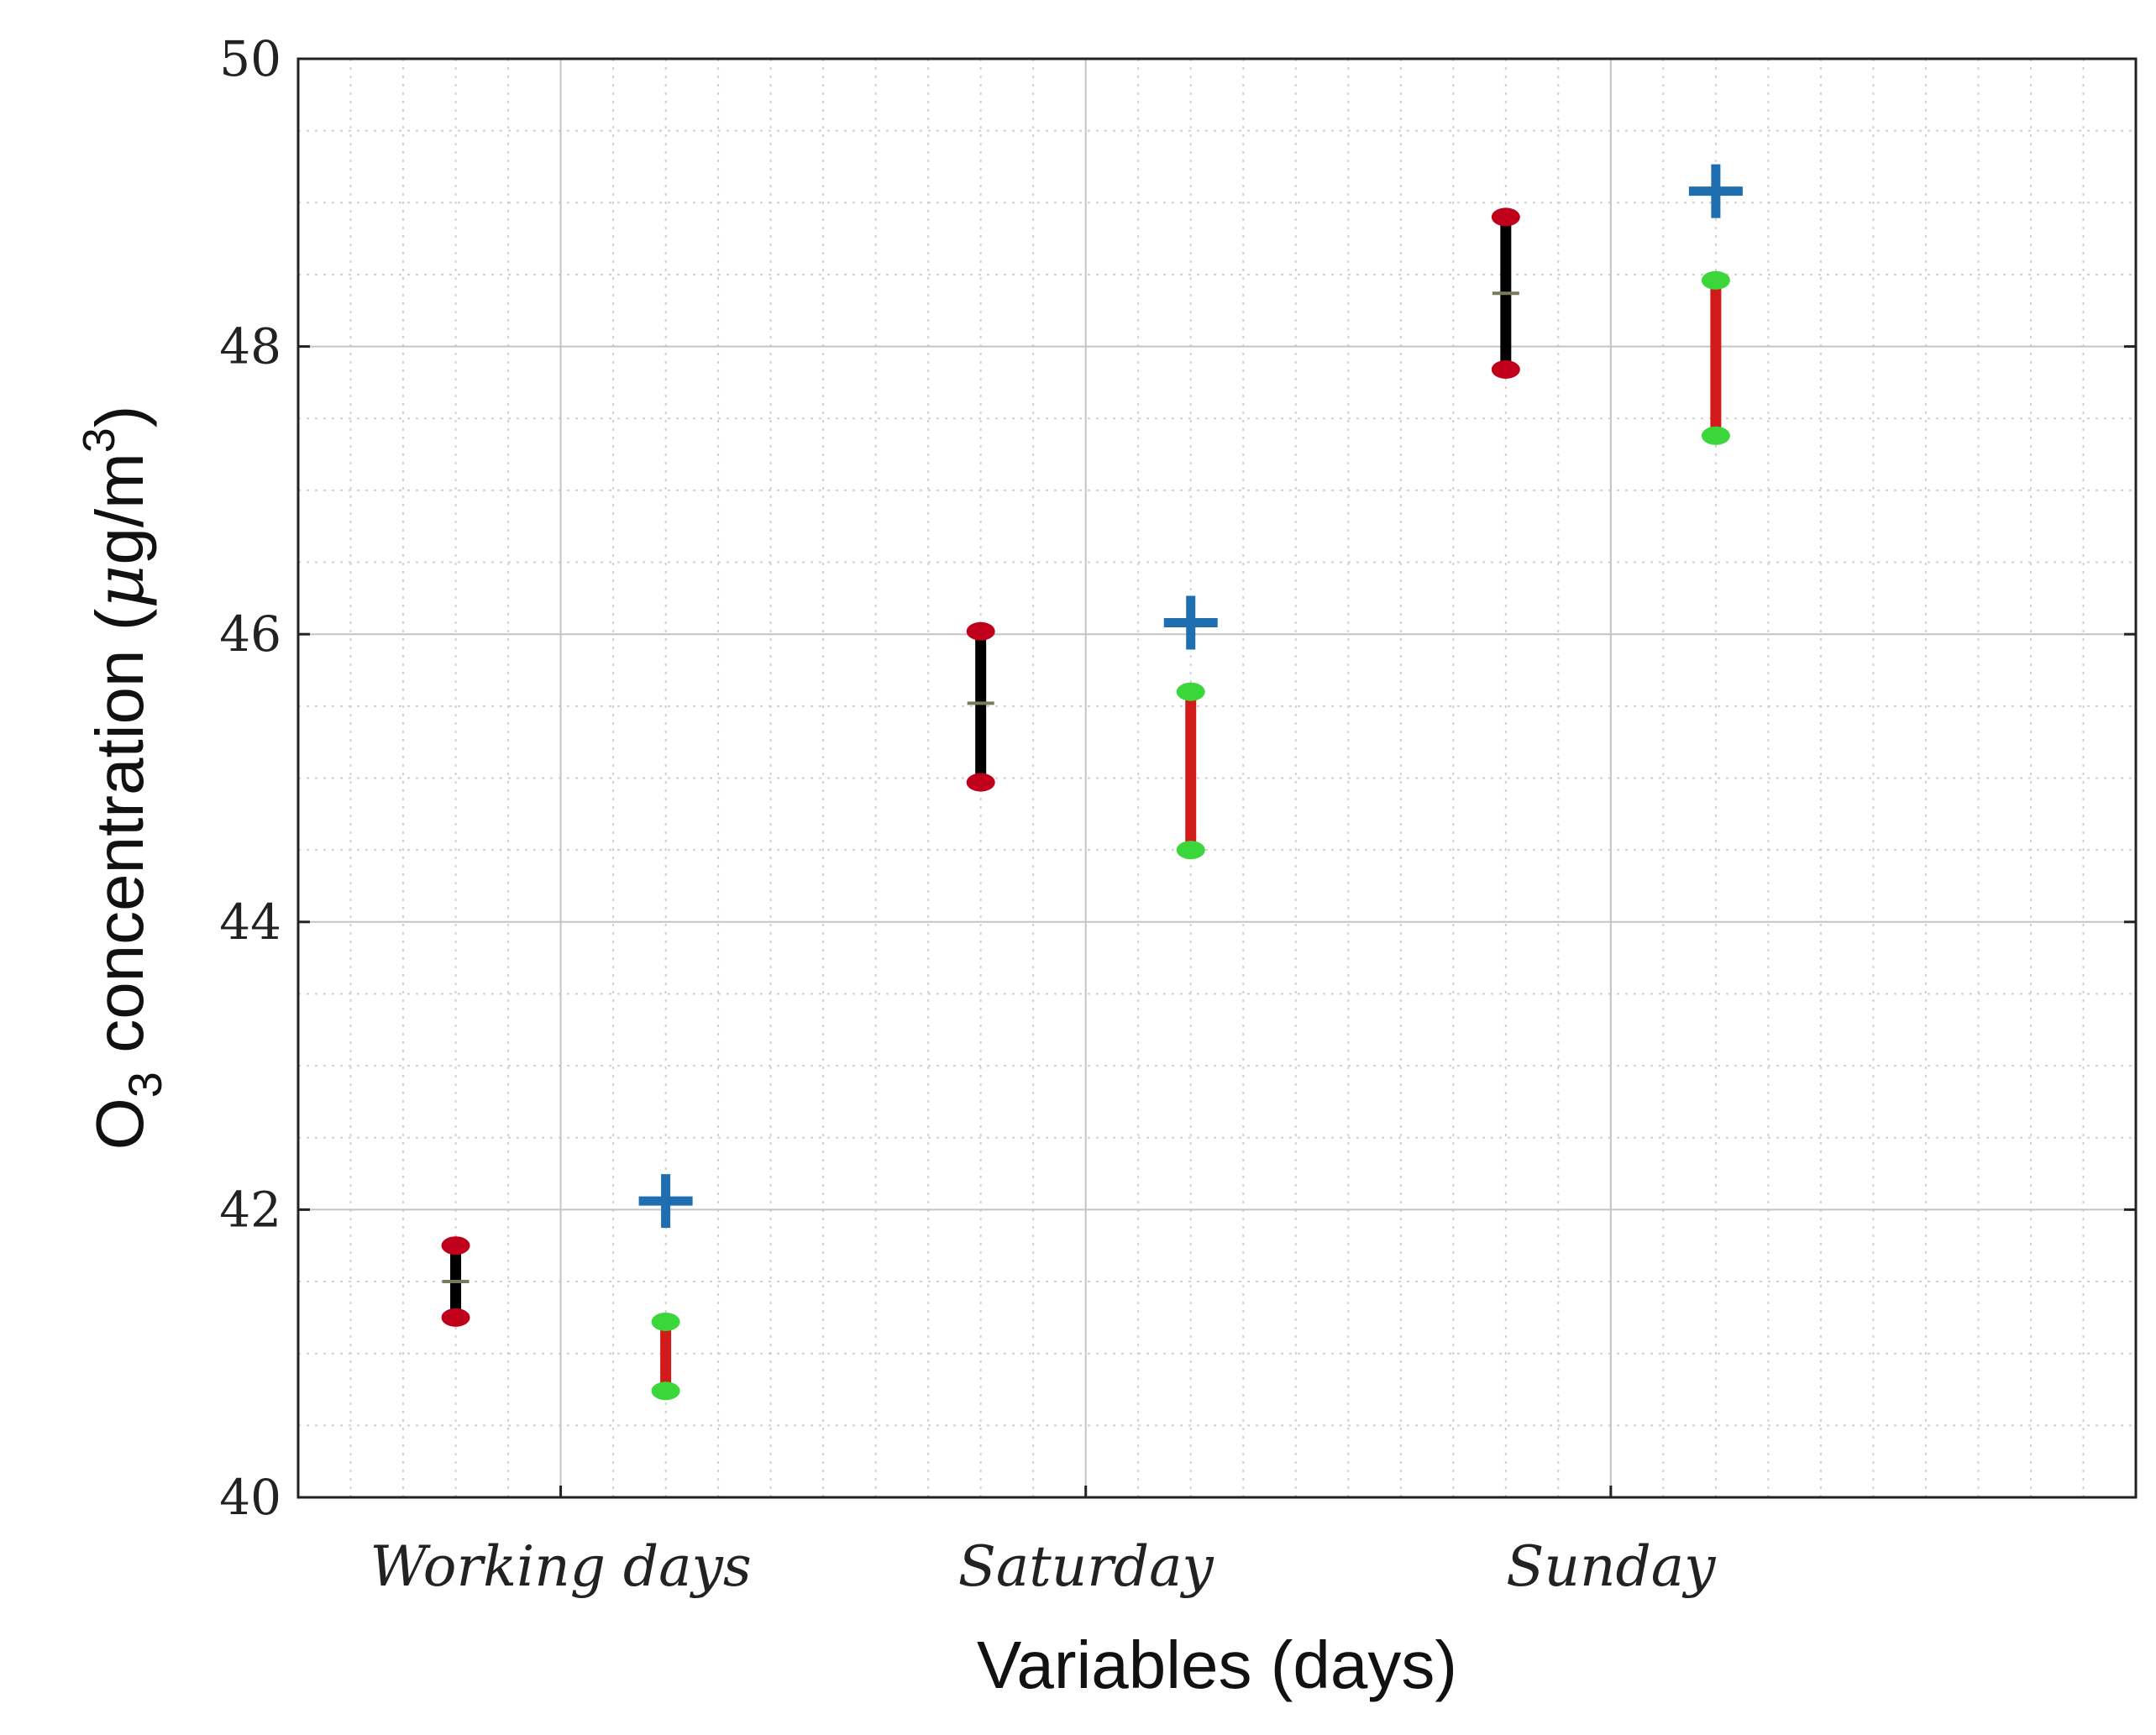 The image size is (2156, 1735). What do you see at coordinates (119, 840) in the screenshot?
I see `y-title-middle: concentration (` at bounding box center [119, 840].